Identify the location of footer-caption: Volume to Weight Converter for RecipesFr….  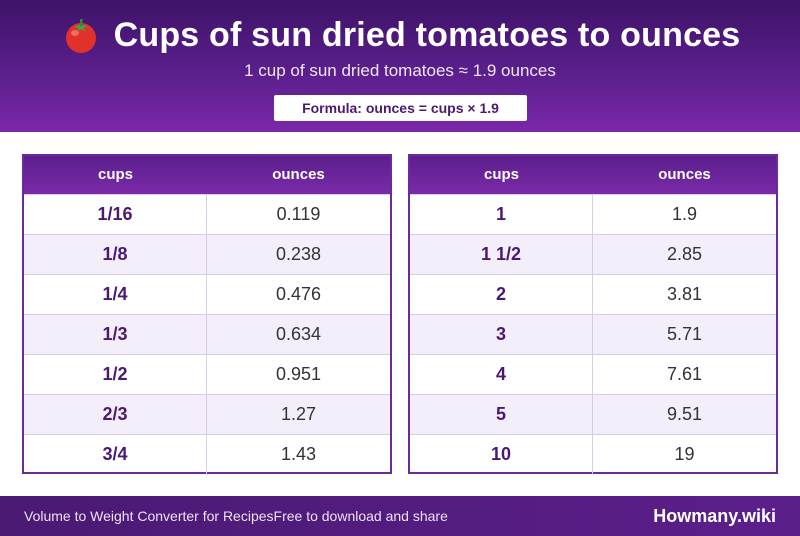
(236, 516).